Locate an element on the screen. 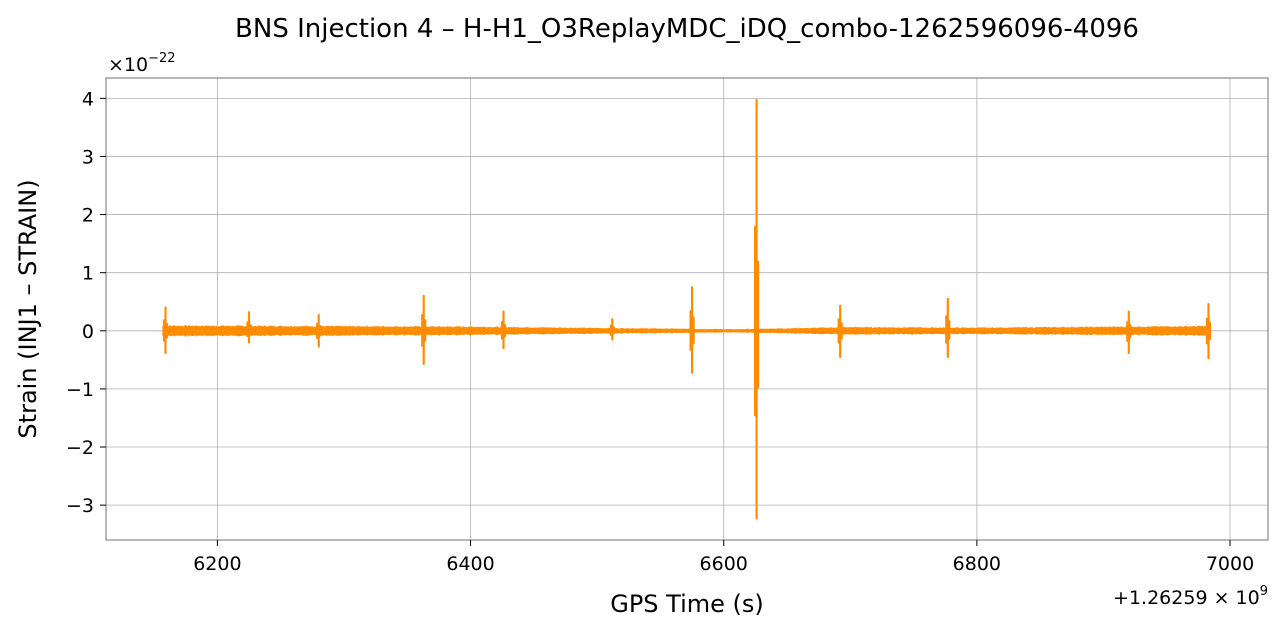 This screenshot has height=633, width=1283. y-tick-label: 2 is located at coordinates (88, 216).